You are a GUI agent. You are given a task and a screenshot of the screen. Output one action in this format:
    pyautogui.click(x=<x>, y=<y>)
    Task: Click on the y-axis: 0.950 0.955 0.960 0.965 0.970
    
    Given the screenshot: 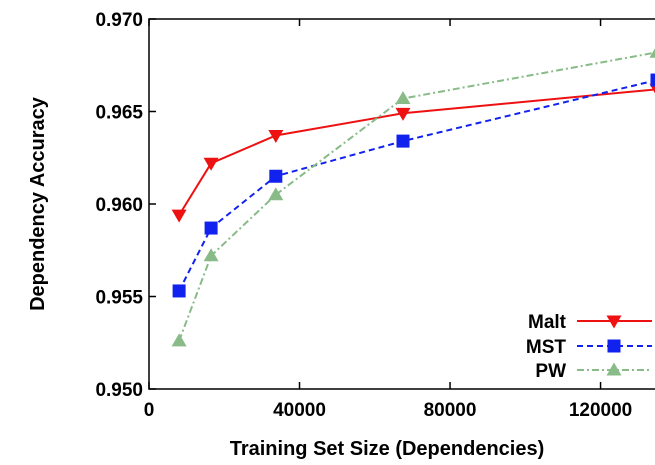 What is the action you would take?
    pyautogui.click(x=125, y=205)
    